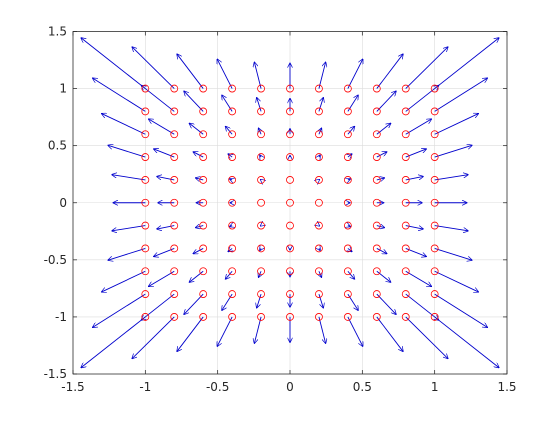 This screenshot has height=424, width=560. Describe the element at coordinates (63, 203) in the screenshot. I see `y-tick-label: 0` at that location.